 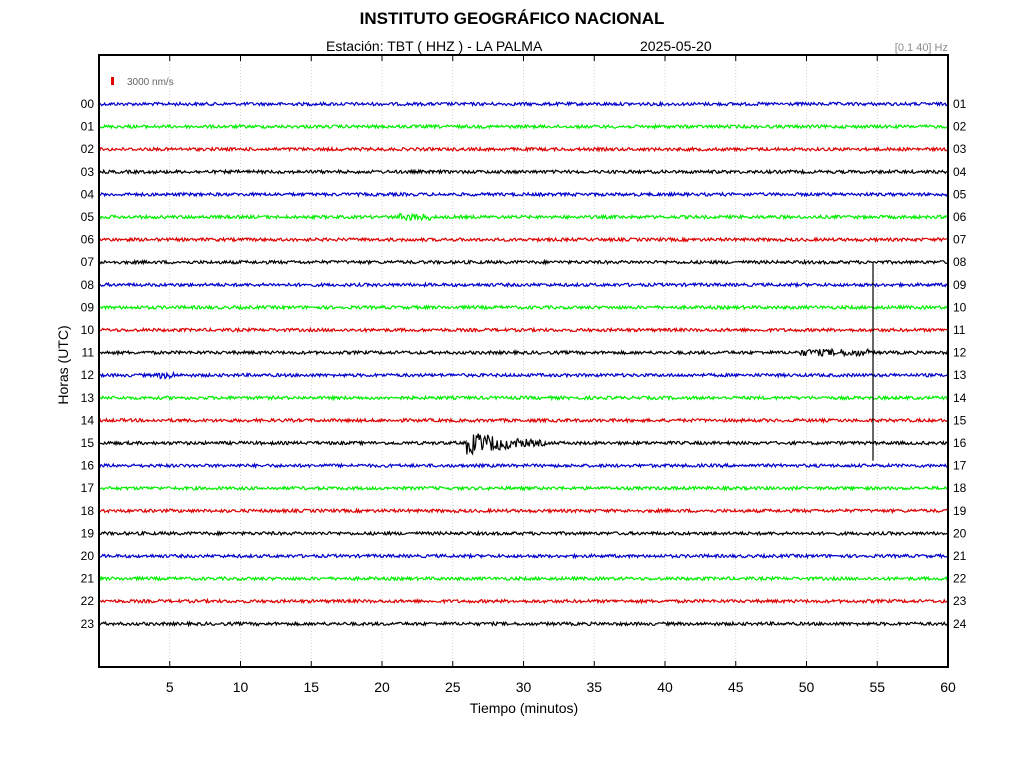 I want to click on scale-bar, so click(x=112, y=81).